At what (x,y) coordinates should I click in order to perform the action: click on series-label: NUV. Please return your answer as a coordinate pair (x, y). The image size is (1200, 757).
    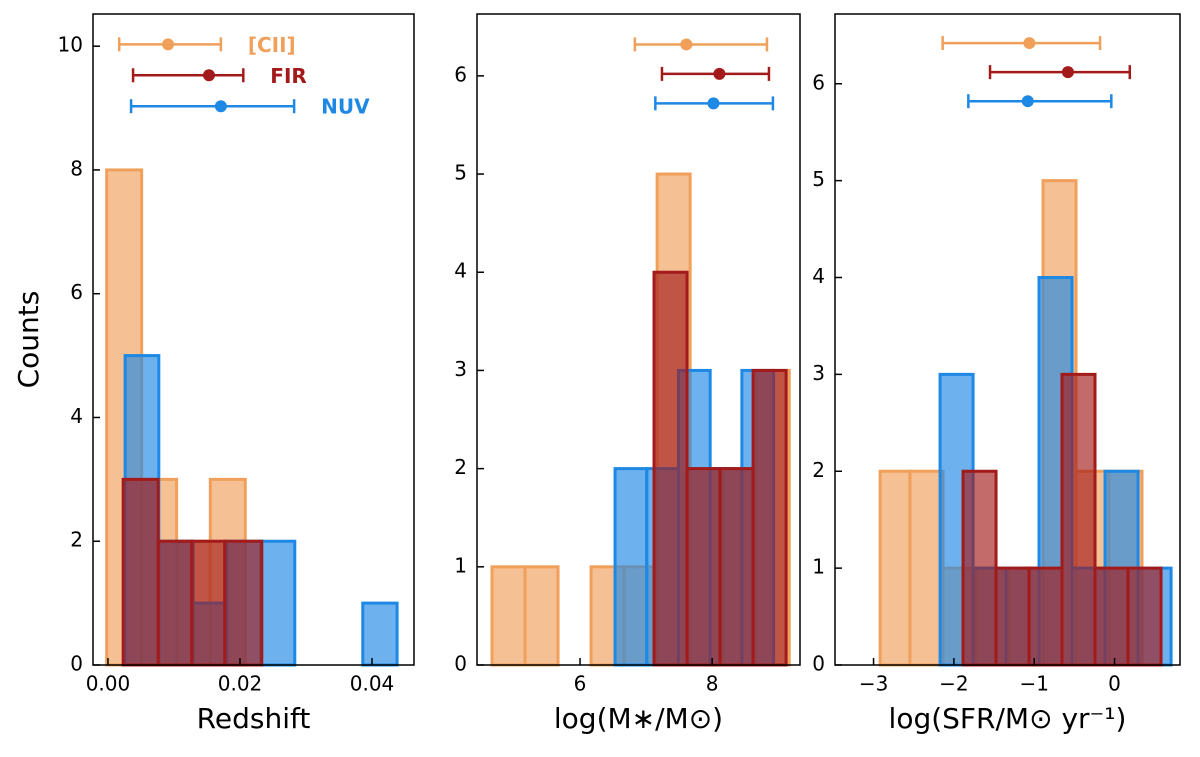
    Looking at the image, I should click on (345, 107).